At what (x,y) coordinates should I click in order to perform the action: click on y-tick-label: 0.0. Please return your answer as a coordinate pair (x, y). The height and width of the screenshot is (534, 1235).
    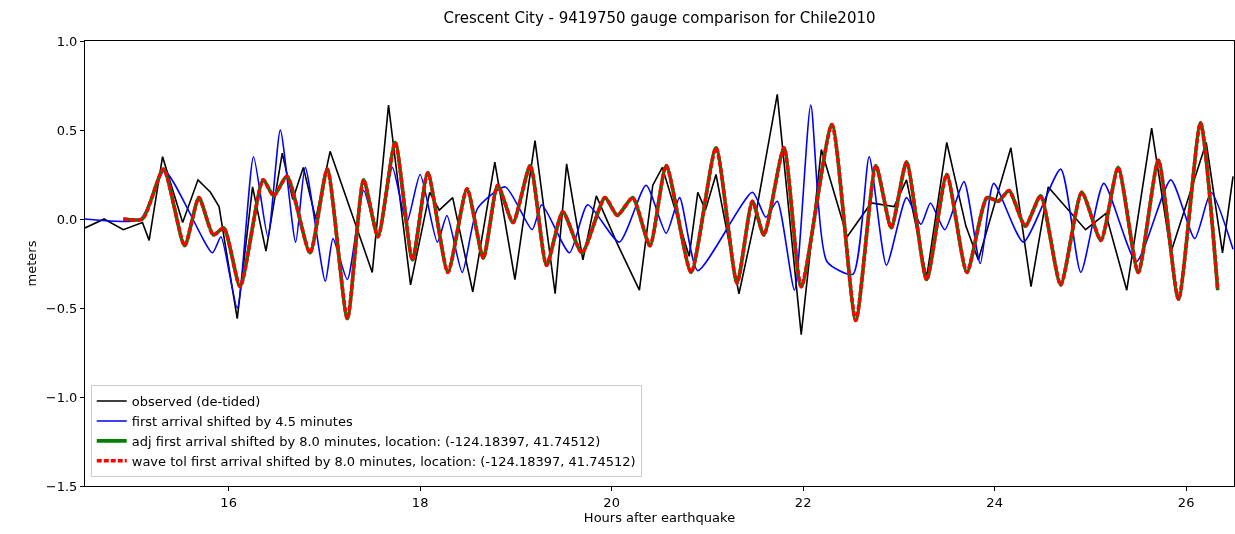
    Looking at the image, I should click on (67, 219).